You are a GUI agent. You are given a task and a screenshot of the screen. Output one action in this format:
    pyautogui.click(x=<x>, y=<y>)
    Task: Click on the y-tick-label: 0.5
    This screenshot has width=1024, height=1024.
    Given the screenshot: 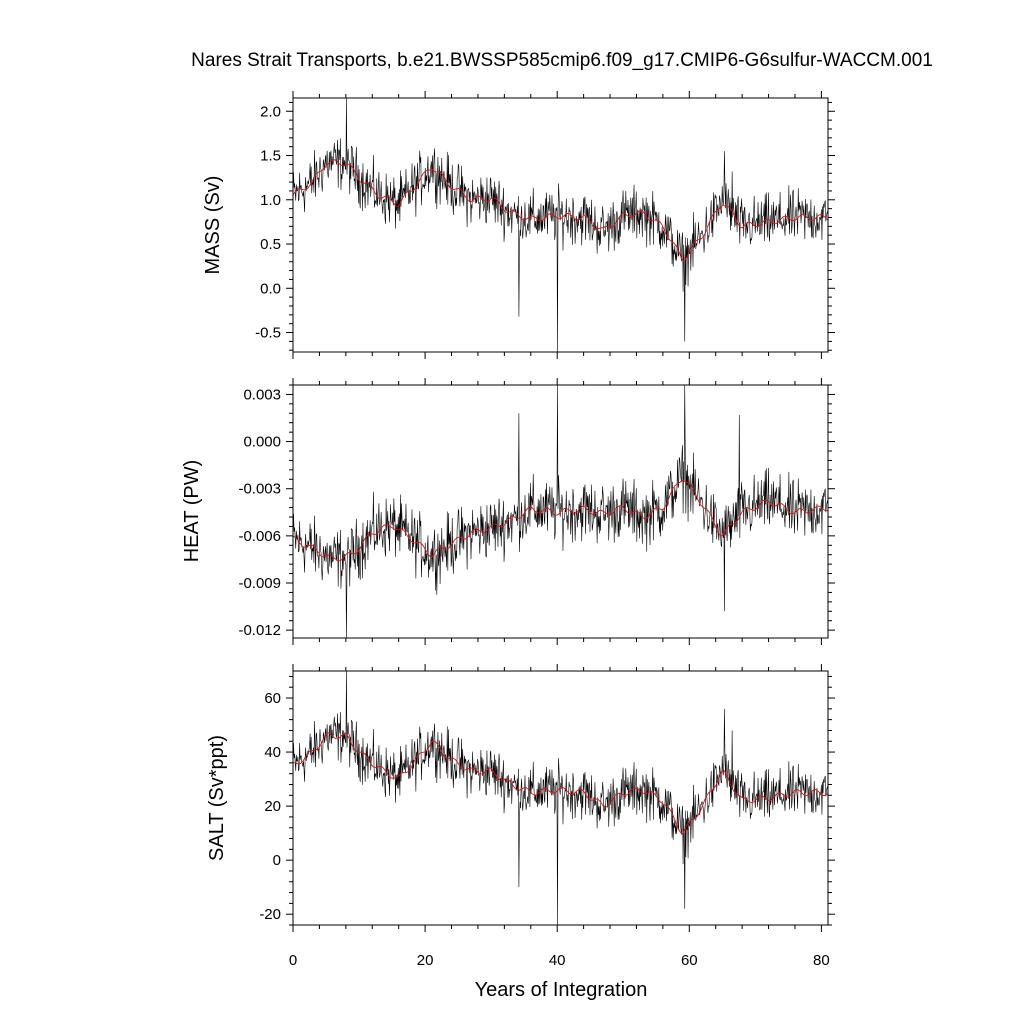 What is the action you would take?
    pyautogui.click(x=270, y=244)
    